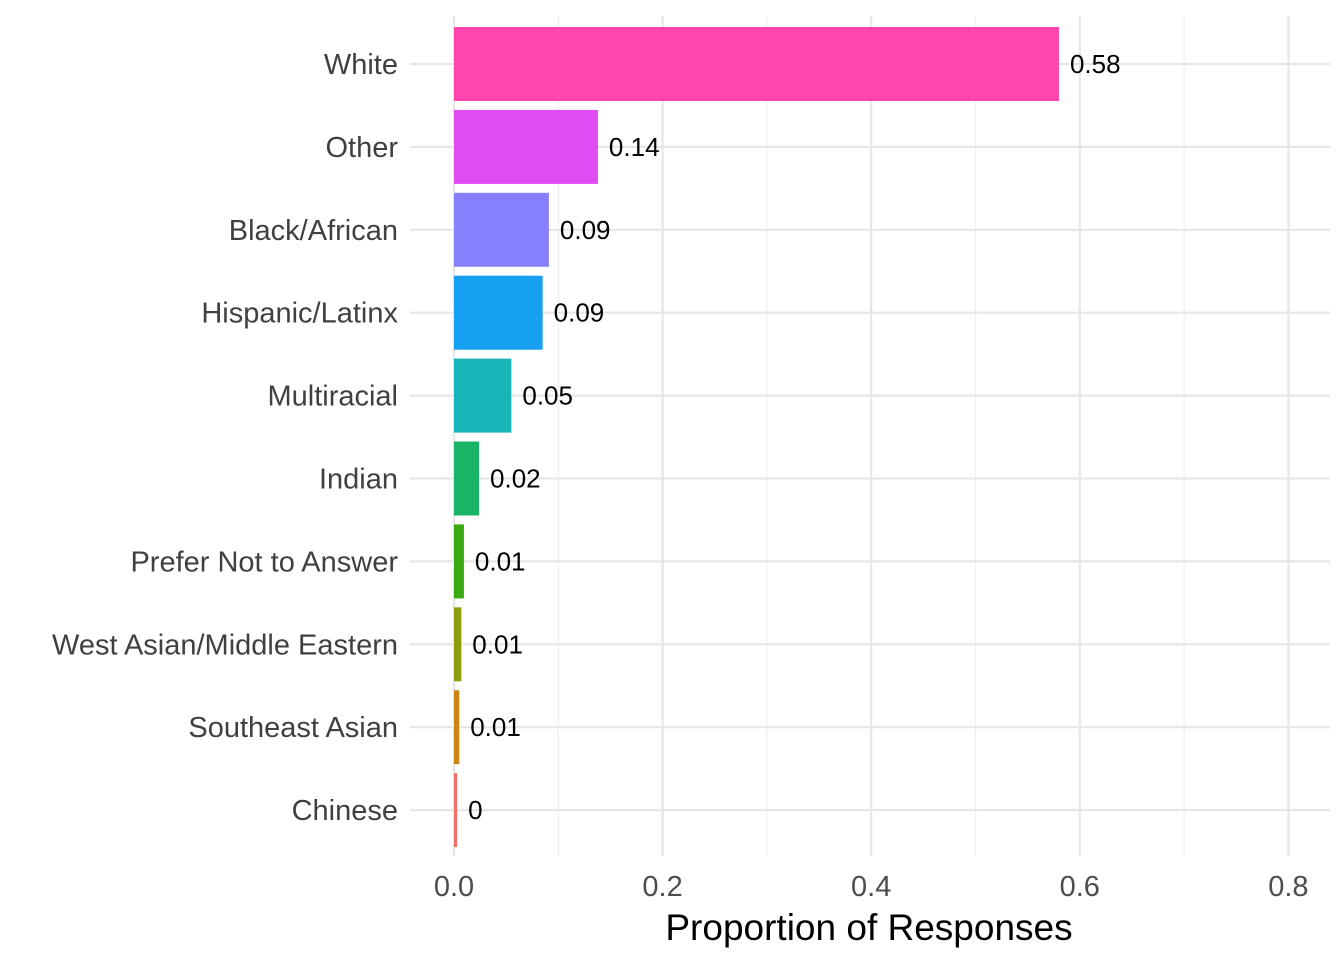 The height and width of the screenshot is (960, 1344). Describe the element at coordinates (264, 562) in the screenshot. I see `category-label: Prefer Not to Answer` at that location.